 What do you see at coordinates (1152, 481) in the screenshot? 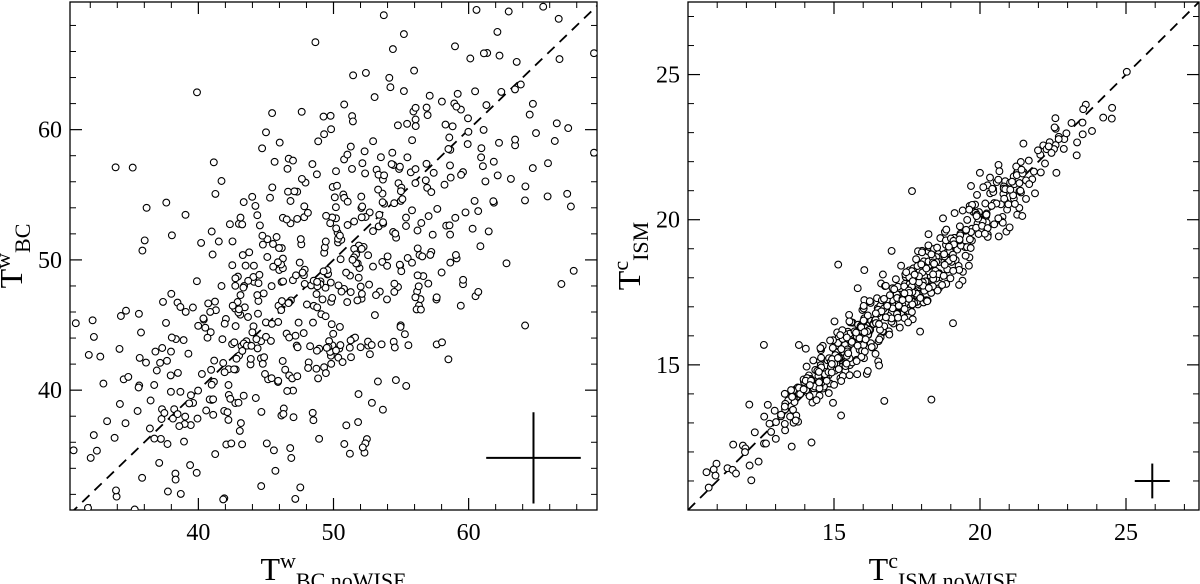
I see `error-bar-cross` at bounding box center [1152, 481].